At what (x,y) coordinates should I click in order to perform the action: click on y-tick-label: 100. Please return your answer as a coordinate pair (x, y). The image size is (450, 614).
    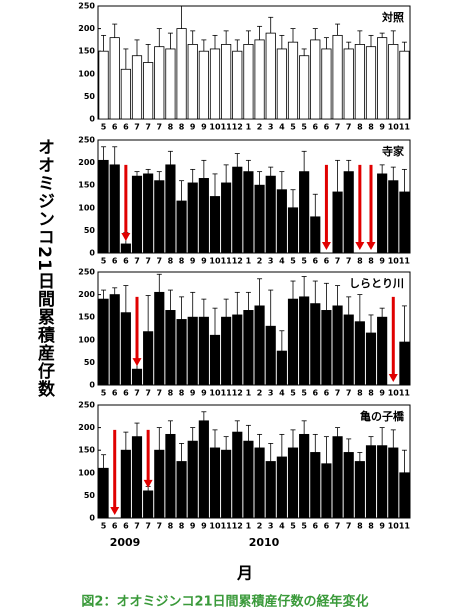
    Looking at the image, I should click on (86, 472).